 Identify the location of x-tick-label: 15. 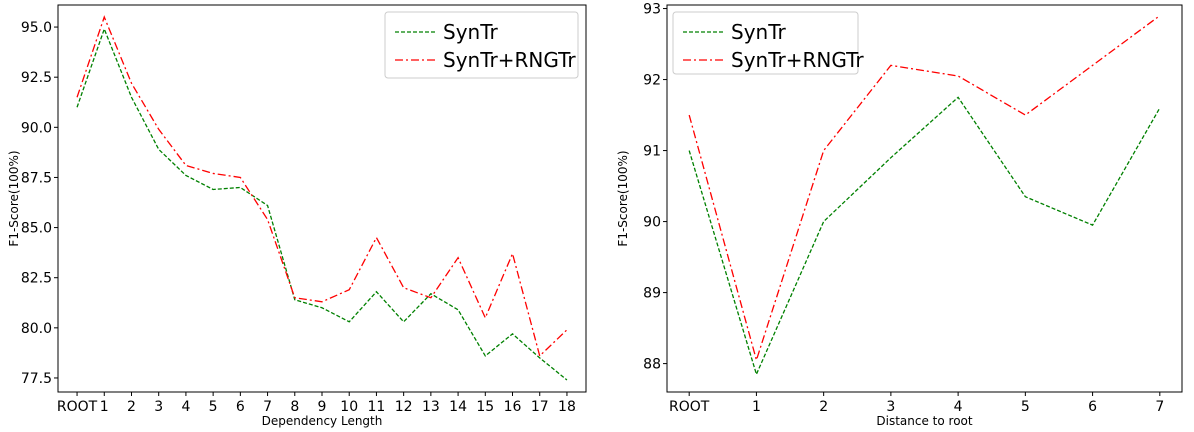
(485, 407).